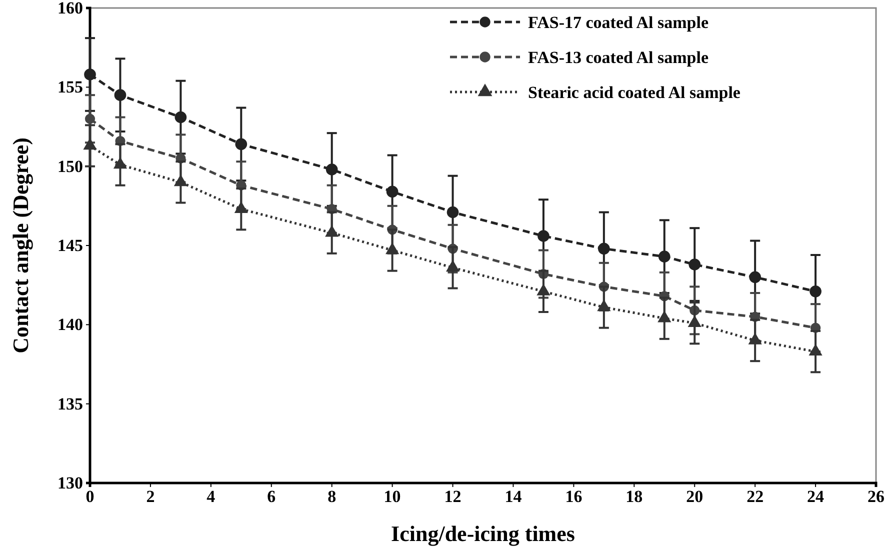 The height and width of the screenshot is (553, 893). Describe the element at coordinates (150, 496) in the screenshot. I see `x-tick-label: 2` at that location.